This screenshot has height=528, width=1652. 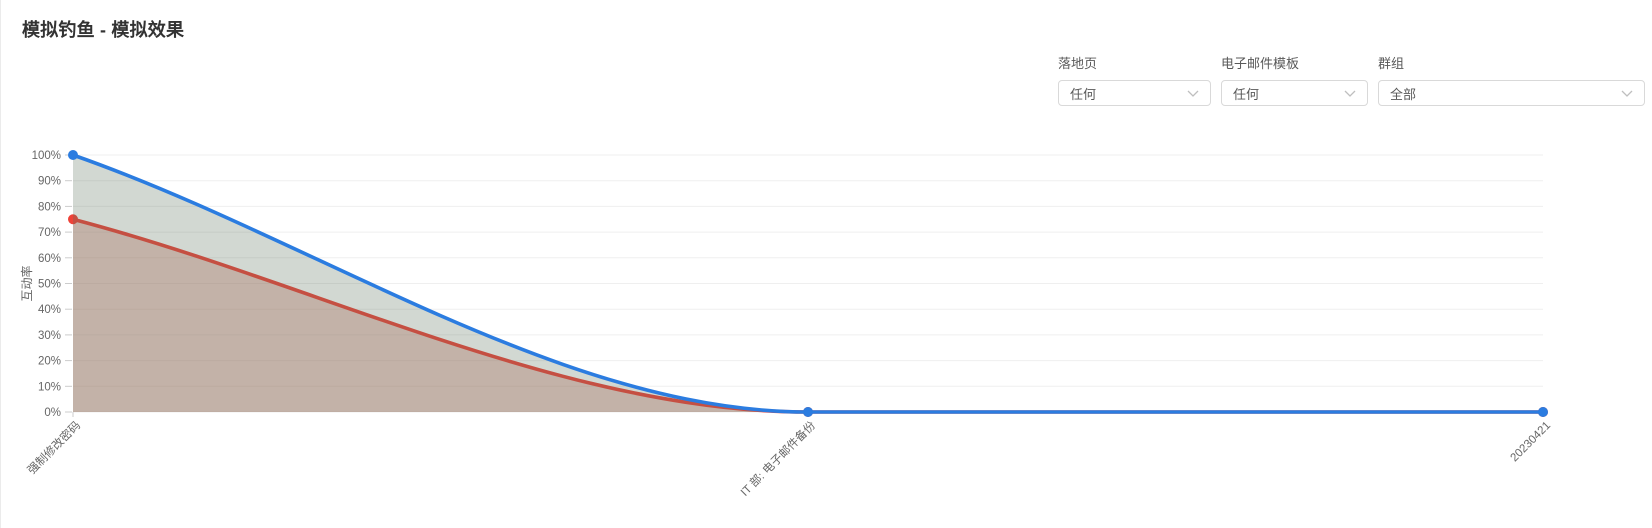 I want to click on landing-page-value: 任何, so click(x=1083, y=94).